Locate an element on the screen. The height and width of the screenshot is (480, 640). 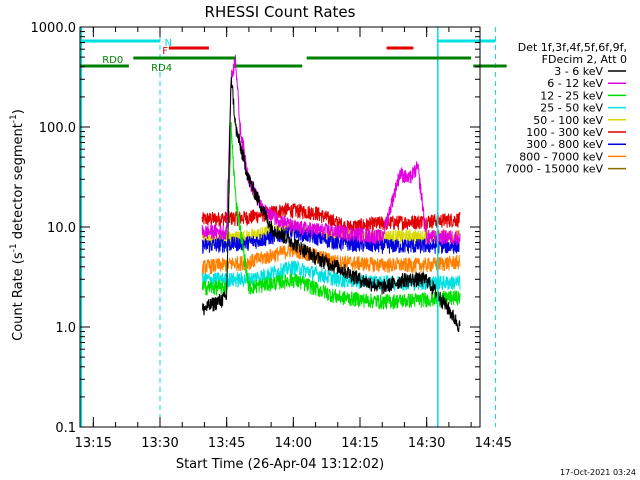
x-tick-label-4: 14:15 is located at coordinates (359, 443).